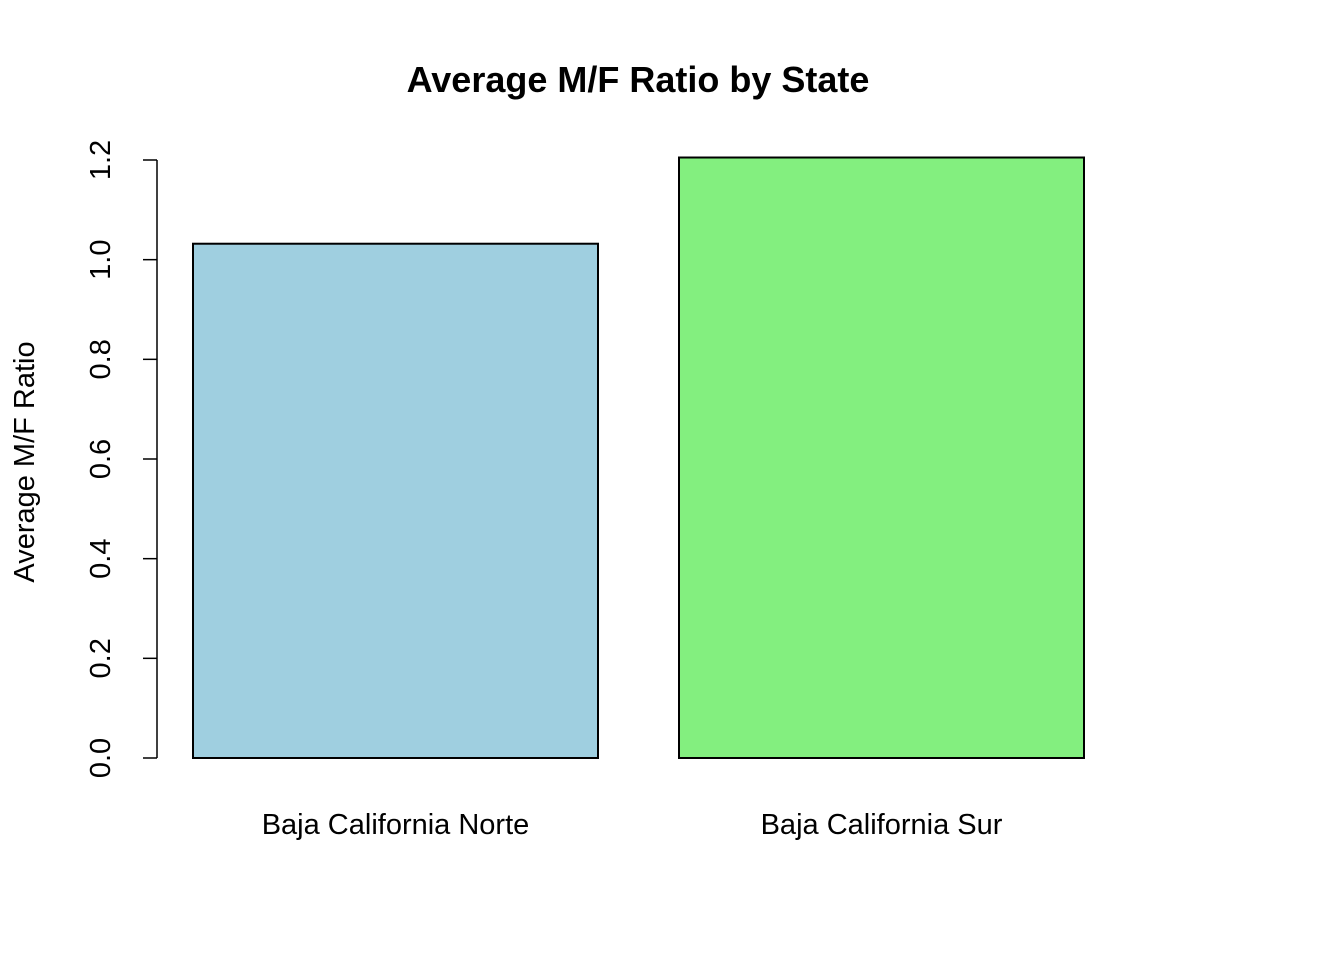 The image size is (1344, 965). What do you see at coordinates (638, 79) in the screenshot?
I see `chart-title: Average M/F Ratio by State` at bounding box center [638, 79].